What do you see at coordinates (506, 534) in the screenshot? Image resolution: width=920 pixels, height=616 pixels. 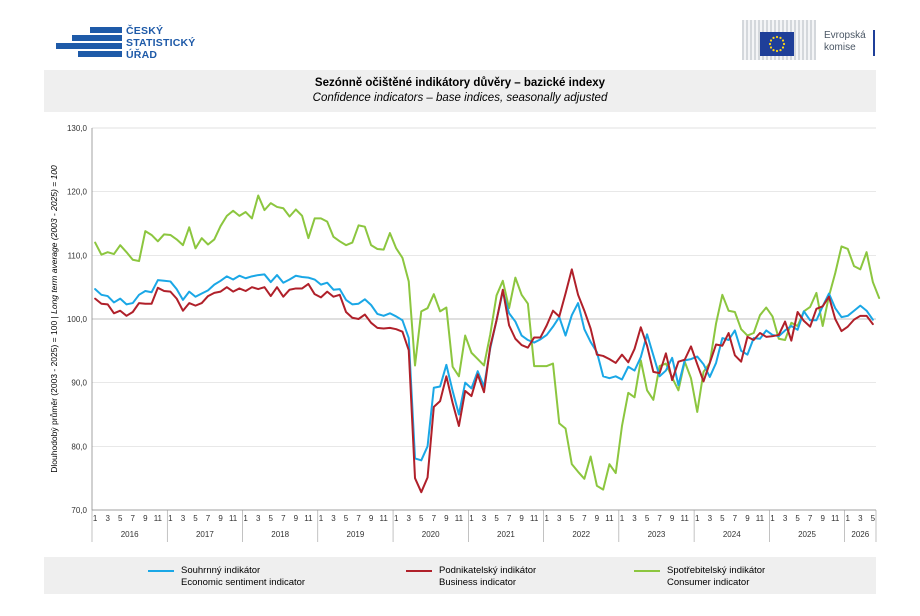 I see `x-tick-label-year: 2021` at bounding box center [506, 534].